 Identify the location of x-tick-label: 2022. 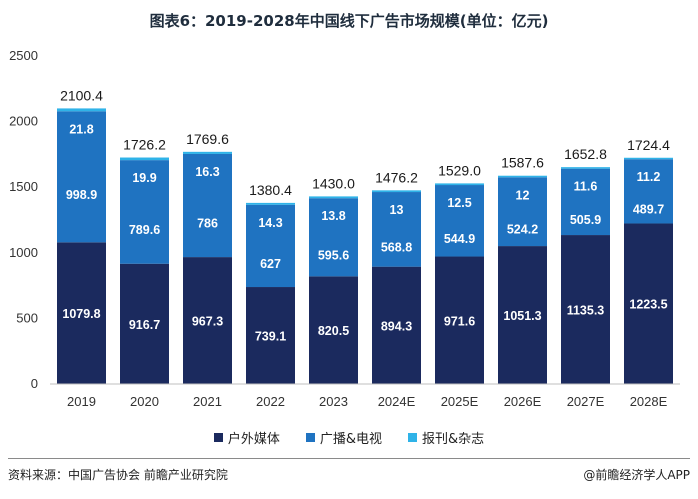
(270, 401).